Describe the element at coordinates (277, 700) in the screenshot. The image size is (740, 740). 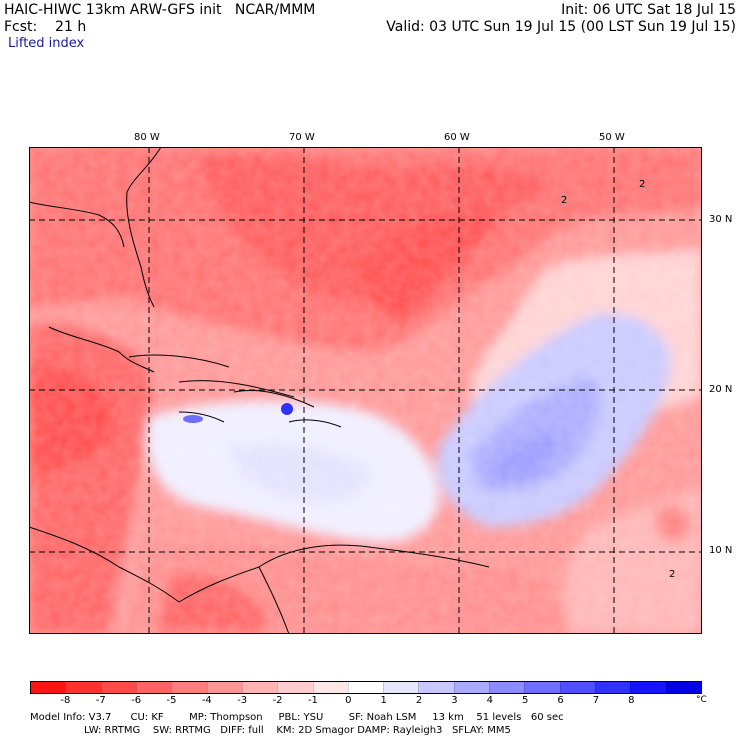
I see `colorbar-tick-label: -2` at that location.